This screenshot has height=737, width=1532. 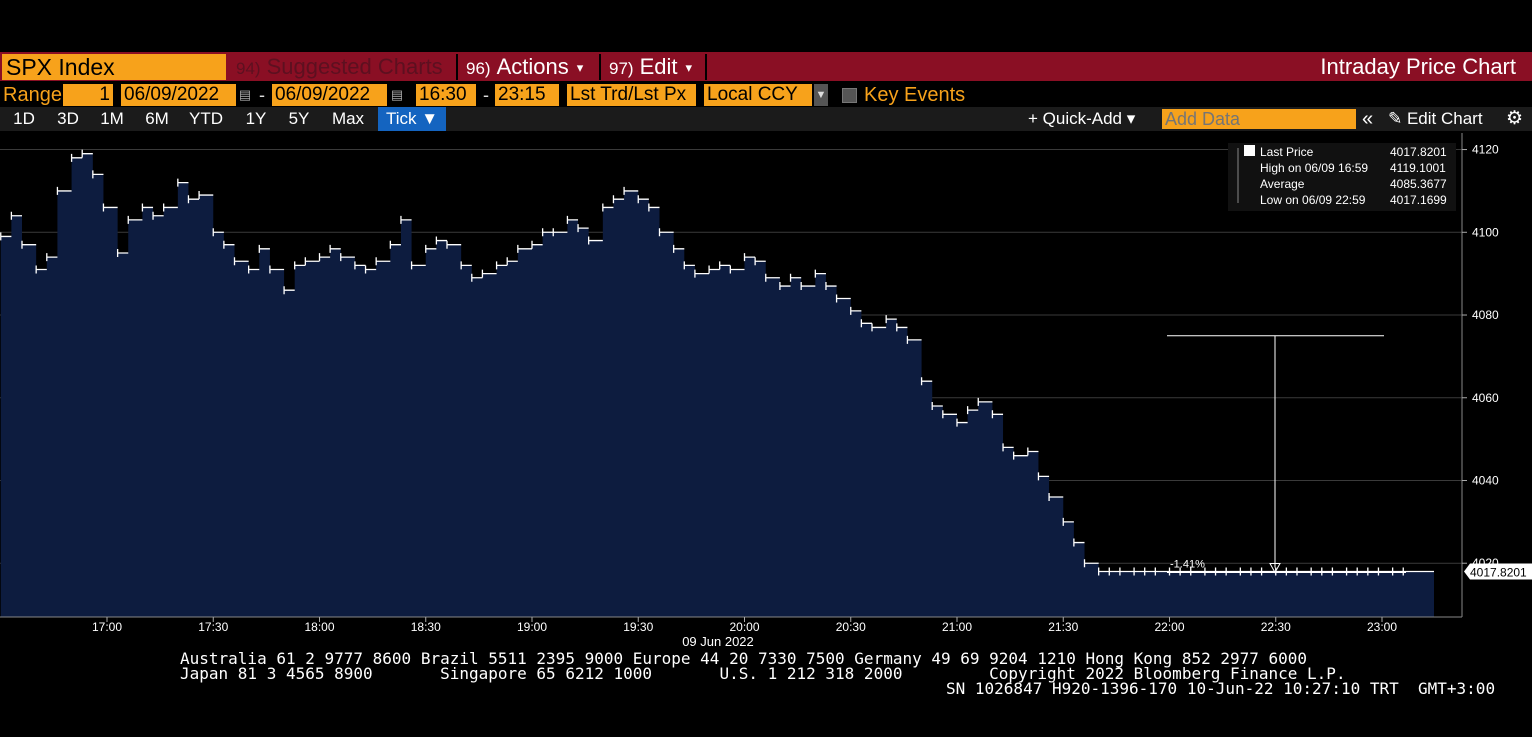 What do you see at coordinates (1418, 168) in the screenshot?
I see `legend-value: 4119.1001` at bounding box center [1418, 168].